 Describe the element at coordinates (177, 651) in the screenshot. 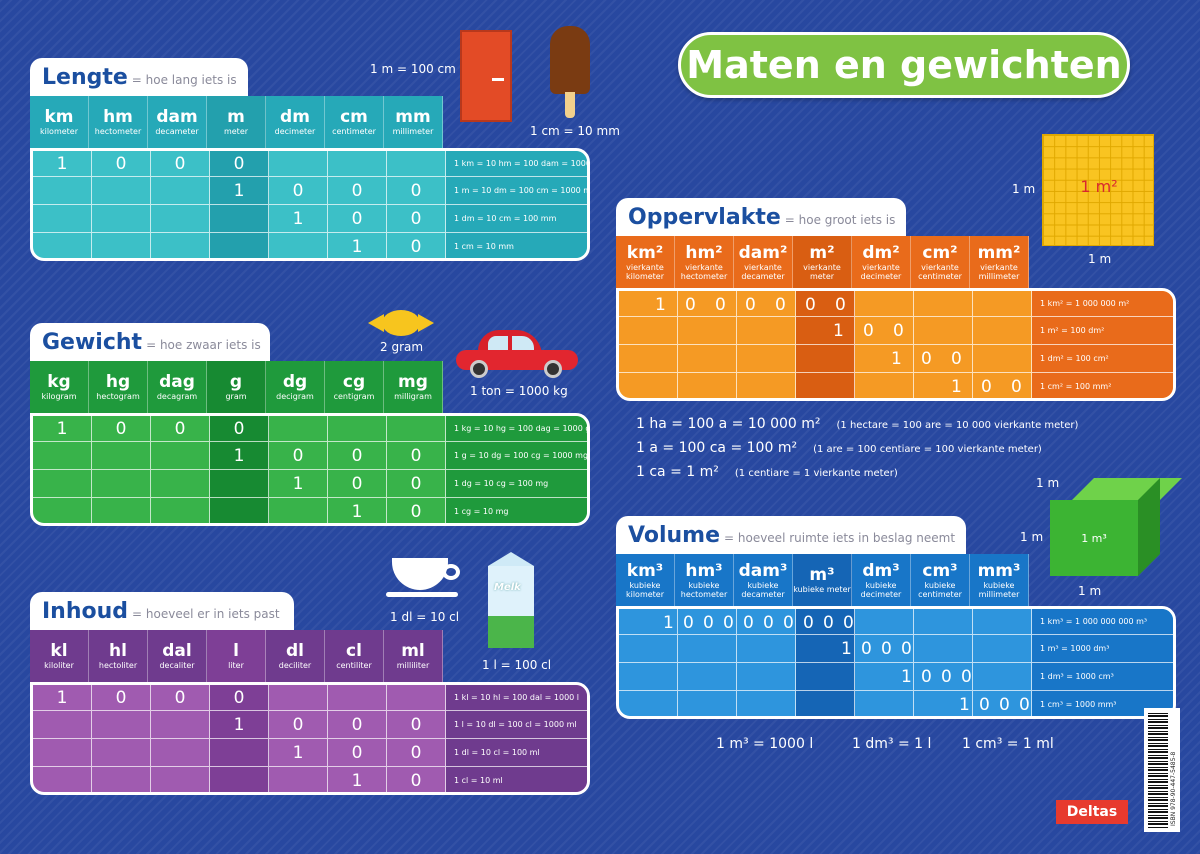

I see `unit-abbr: dal` at that location.